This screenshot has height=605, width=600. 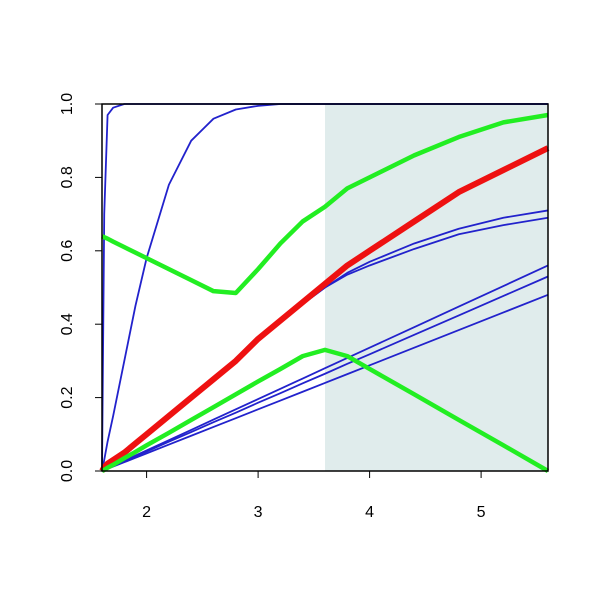 What do you see at coordinates (67, 397) in the screenshot?
I see `y-tick-label: 0.2` at bounding box center [67, 397].